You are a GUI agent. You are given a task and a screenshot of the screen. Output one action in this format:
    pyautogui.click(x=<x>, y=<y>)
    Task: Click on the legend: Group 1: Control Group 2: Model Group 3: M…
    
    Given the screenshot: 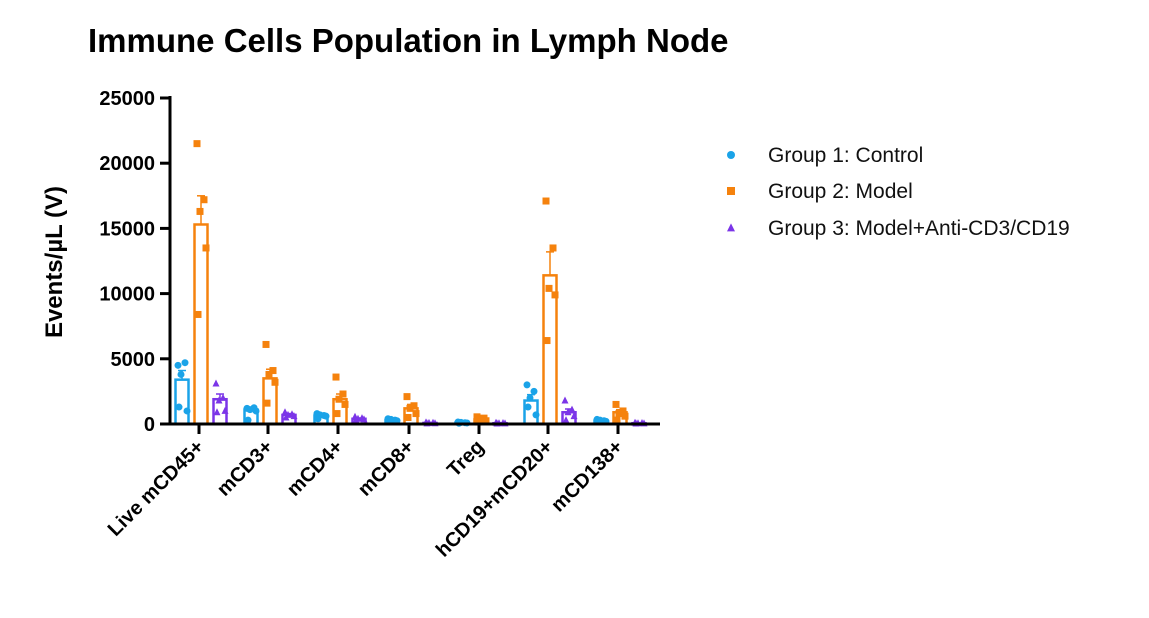 What is the action you would take?
    pyautogui.click(x=898, y=192)
    